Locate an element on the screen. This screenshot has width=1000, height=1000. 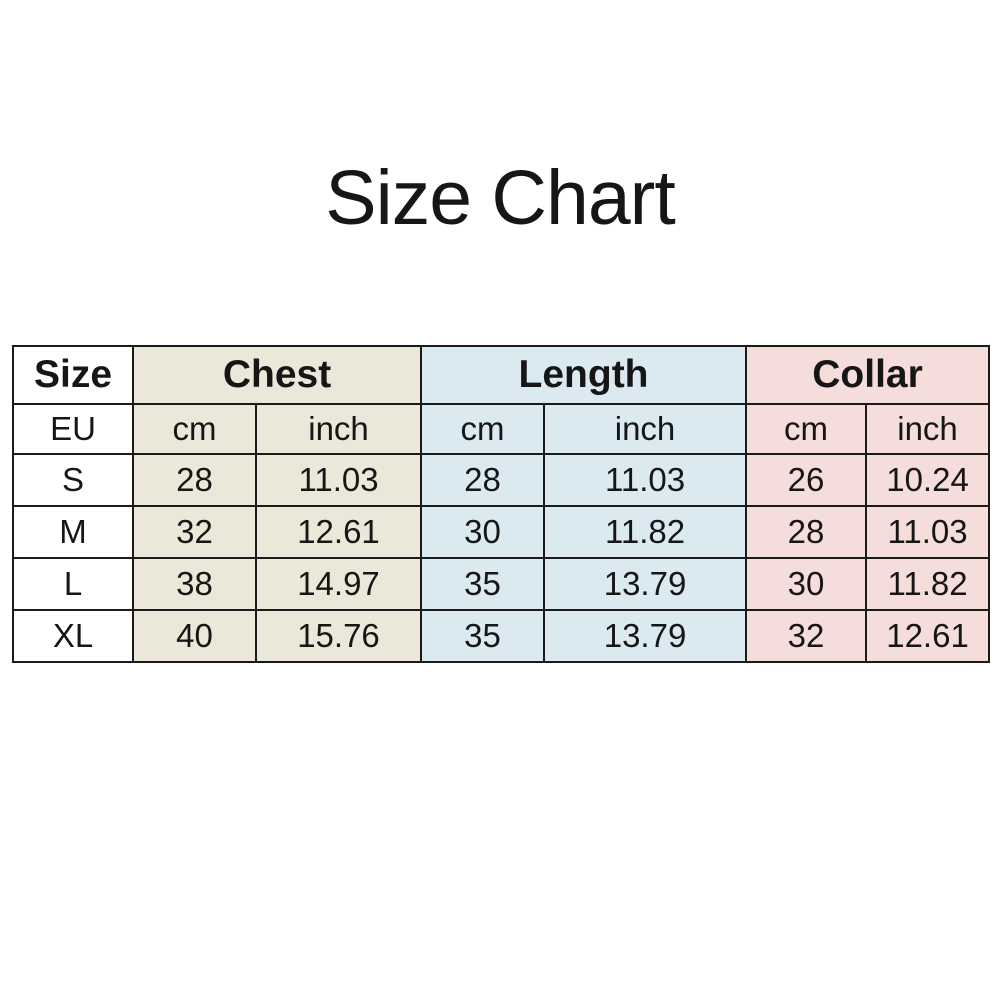
collar-inch-value: 11.82 is located at coordinates (928, 584).